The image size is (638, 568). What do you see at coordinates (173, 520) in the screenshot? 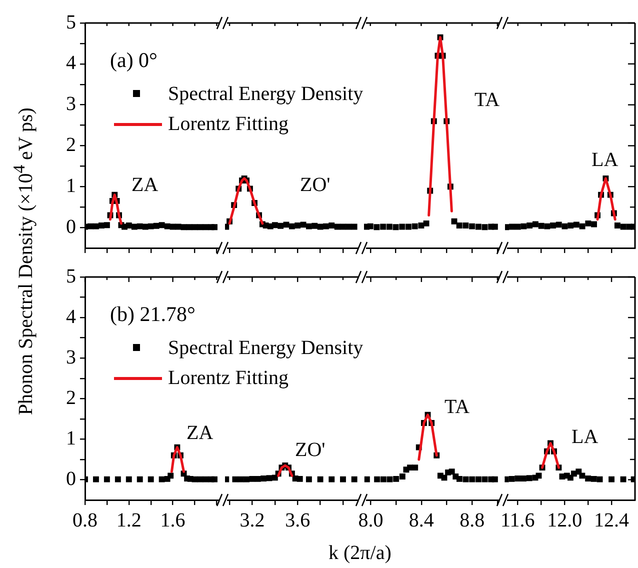
I see `x-tick-label: 1.6` at bounding box center [173, 520].